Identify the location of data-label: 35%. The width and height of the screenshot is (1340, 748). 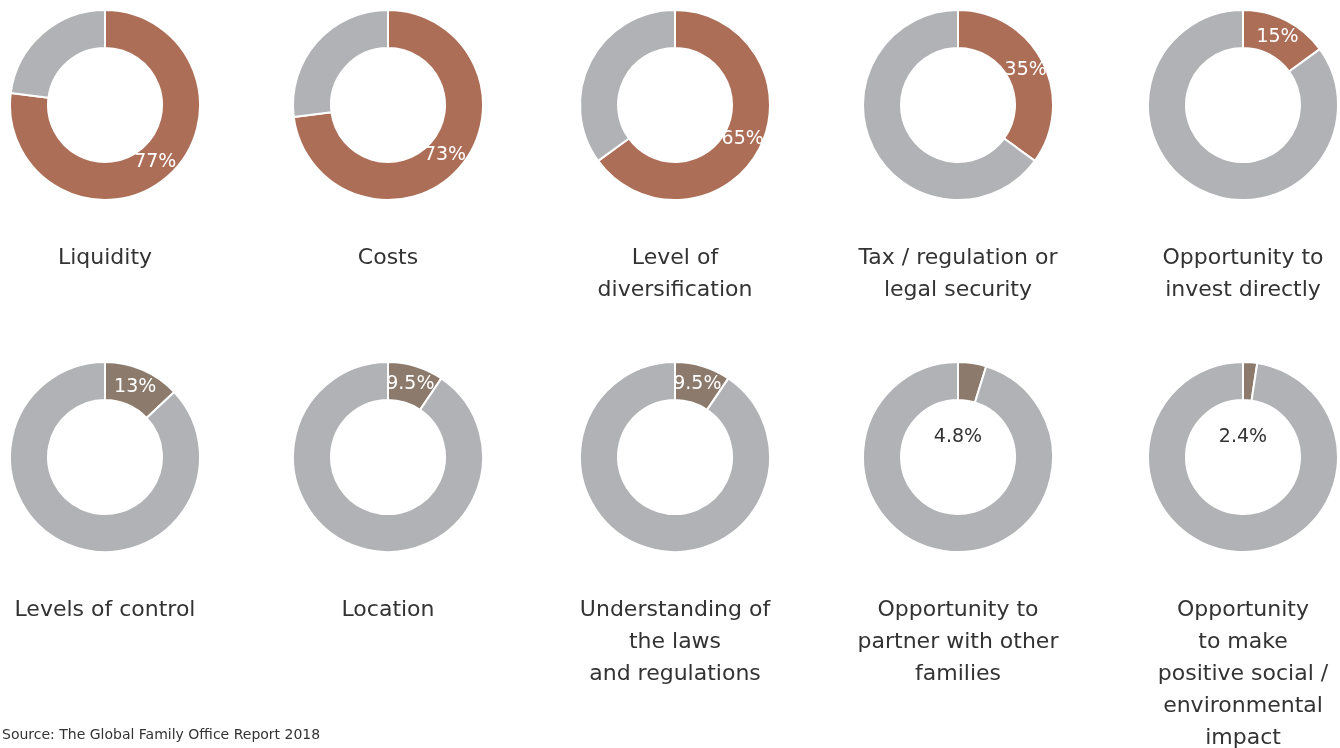
(1025, 68).